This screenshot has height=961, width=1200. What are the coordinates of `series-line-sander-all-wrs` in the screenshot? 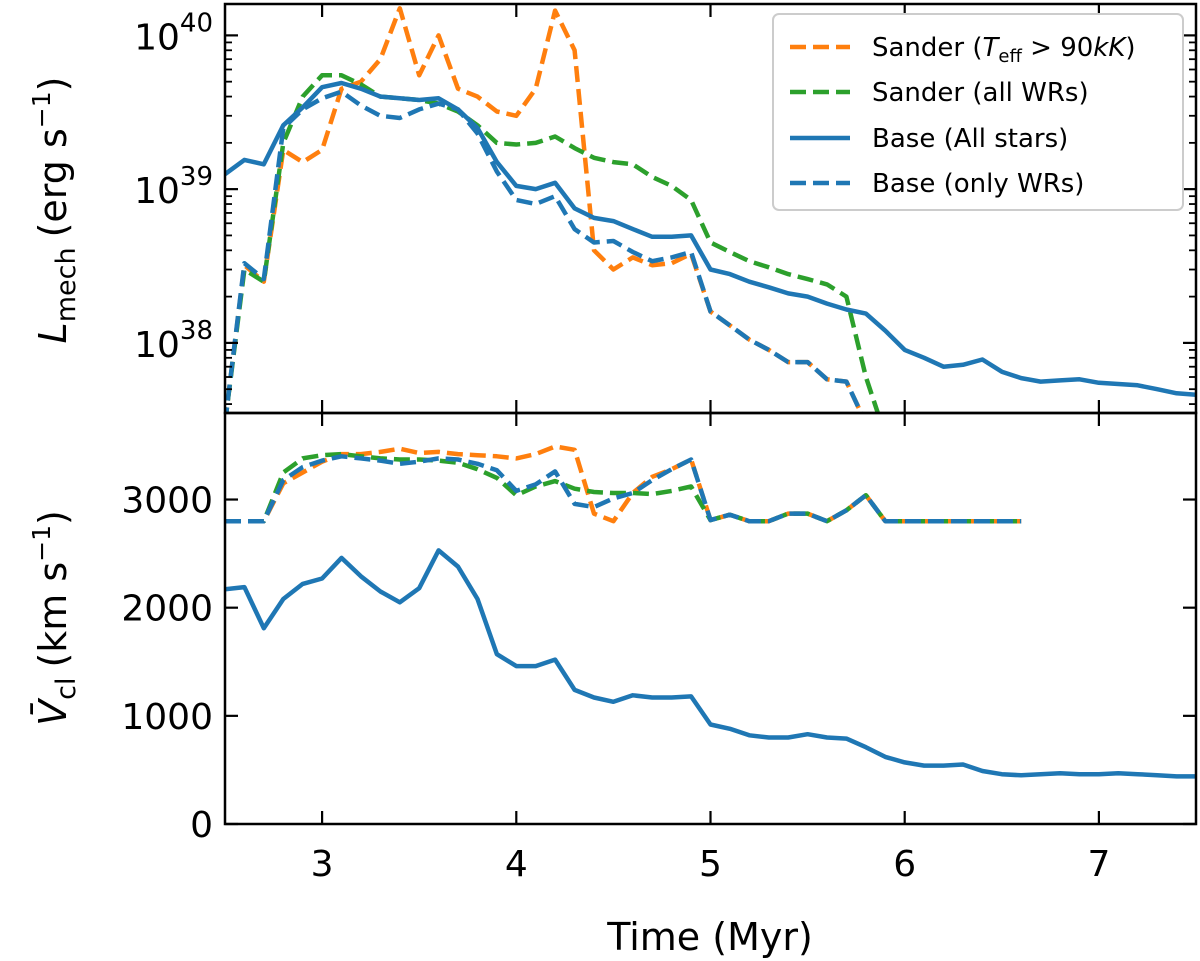 It's located at (623, 487).